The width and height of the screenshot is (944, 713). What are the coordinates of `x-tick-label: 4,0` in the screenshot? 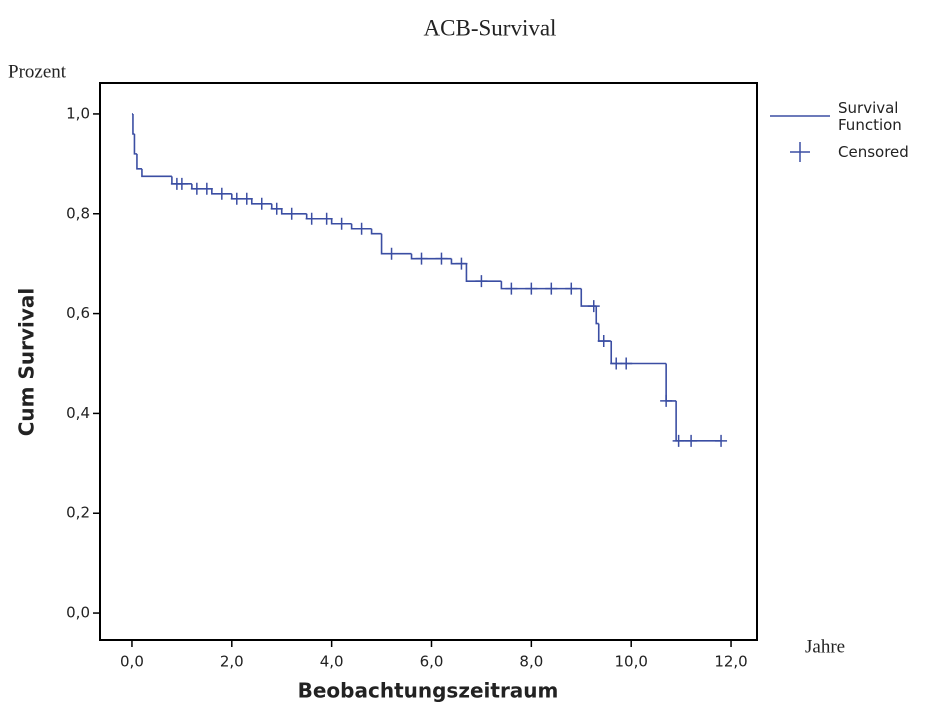 It's located at (332, 662).